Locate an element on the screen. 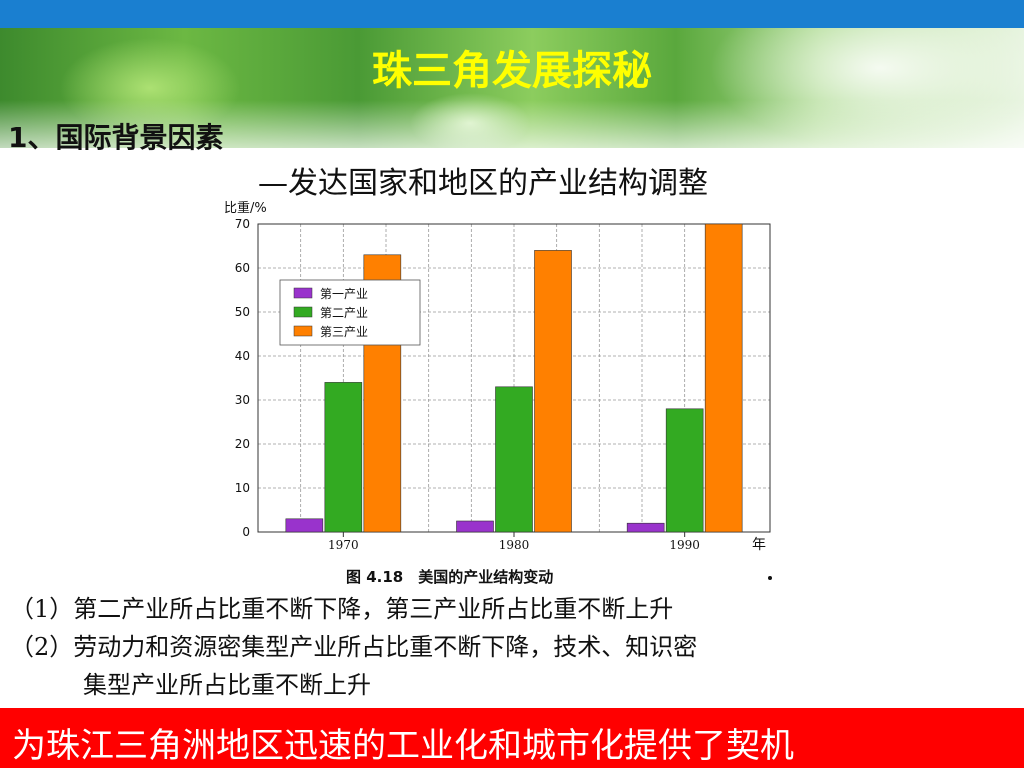  y-axis-label: 比重/% is located at coordinates (245, 208).